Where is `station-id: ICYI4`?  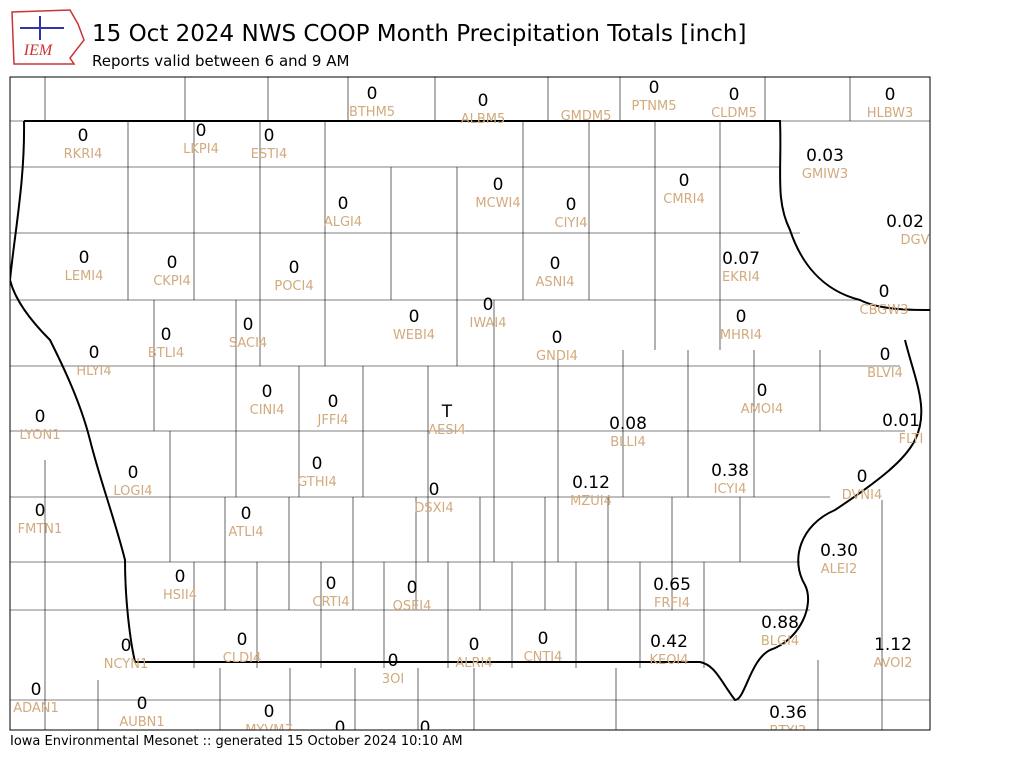 station-id: ICYI4 is located at coordinates (730, 489).